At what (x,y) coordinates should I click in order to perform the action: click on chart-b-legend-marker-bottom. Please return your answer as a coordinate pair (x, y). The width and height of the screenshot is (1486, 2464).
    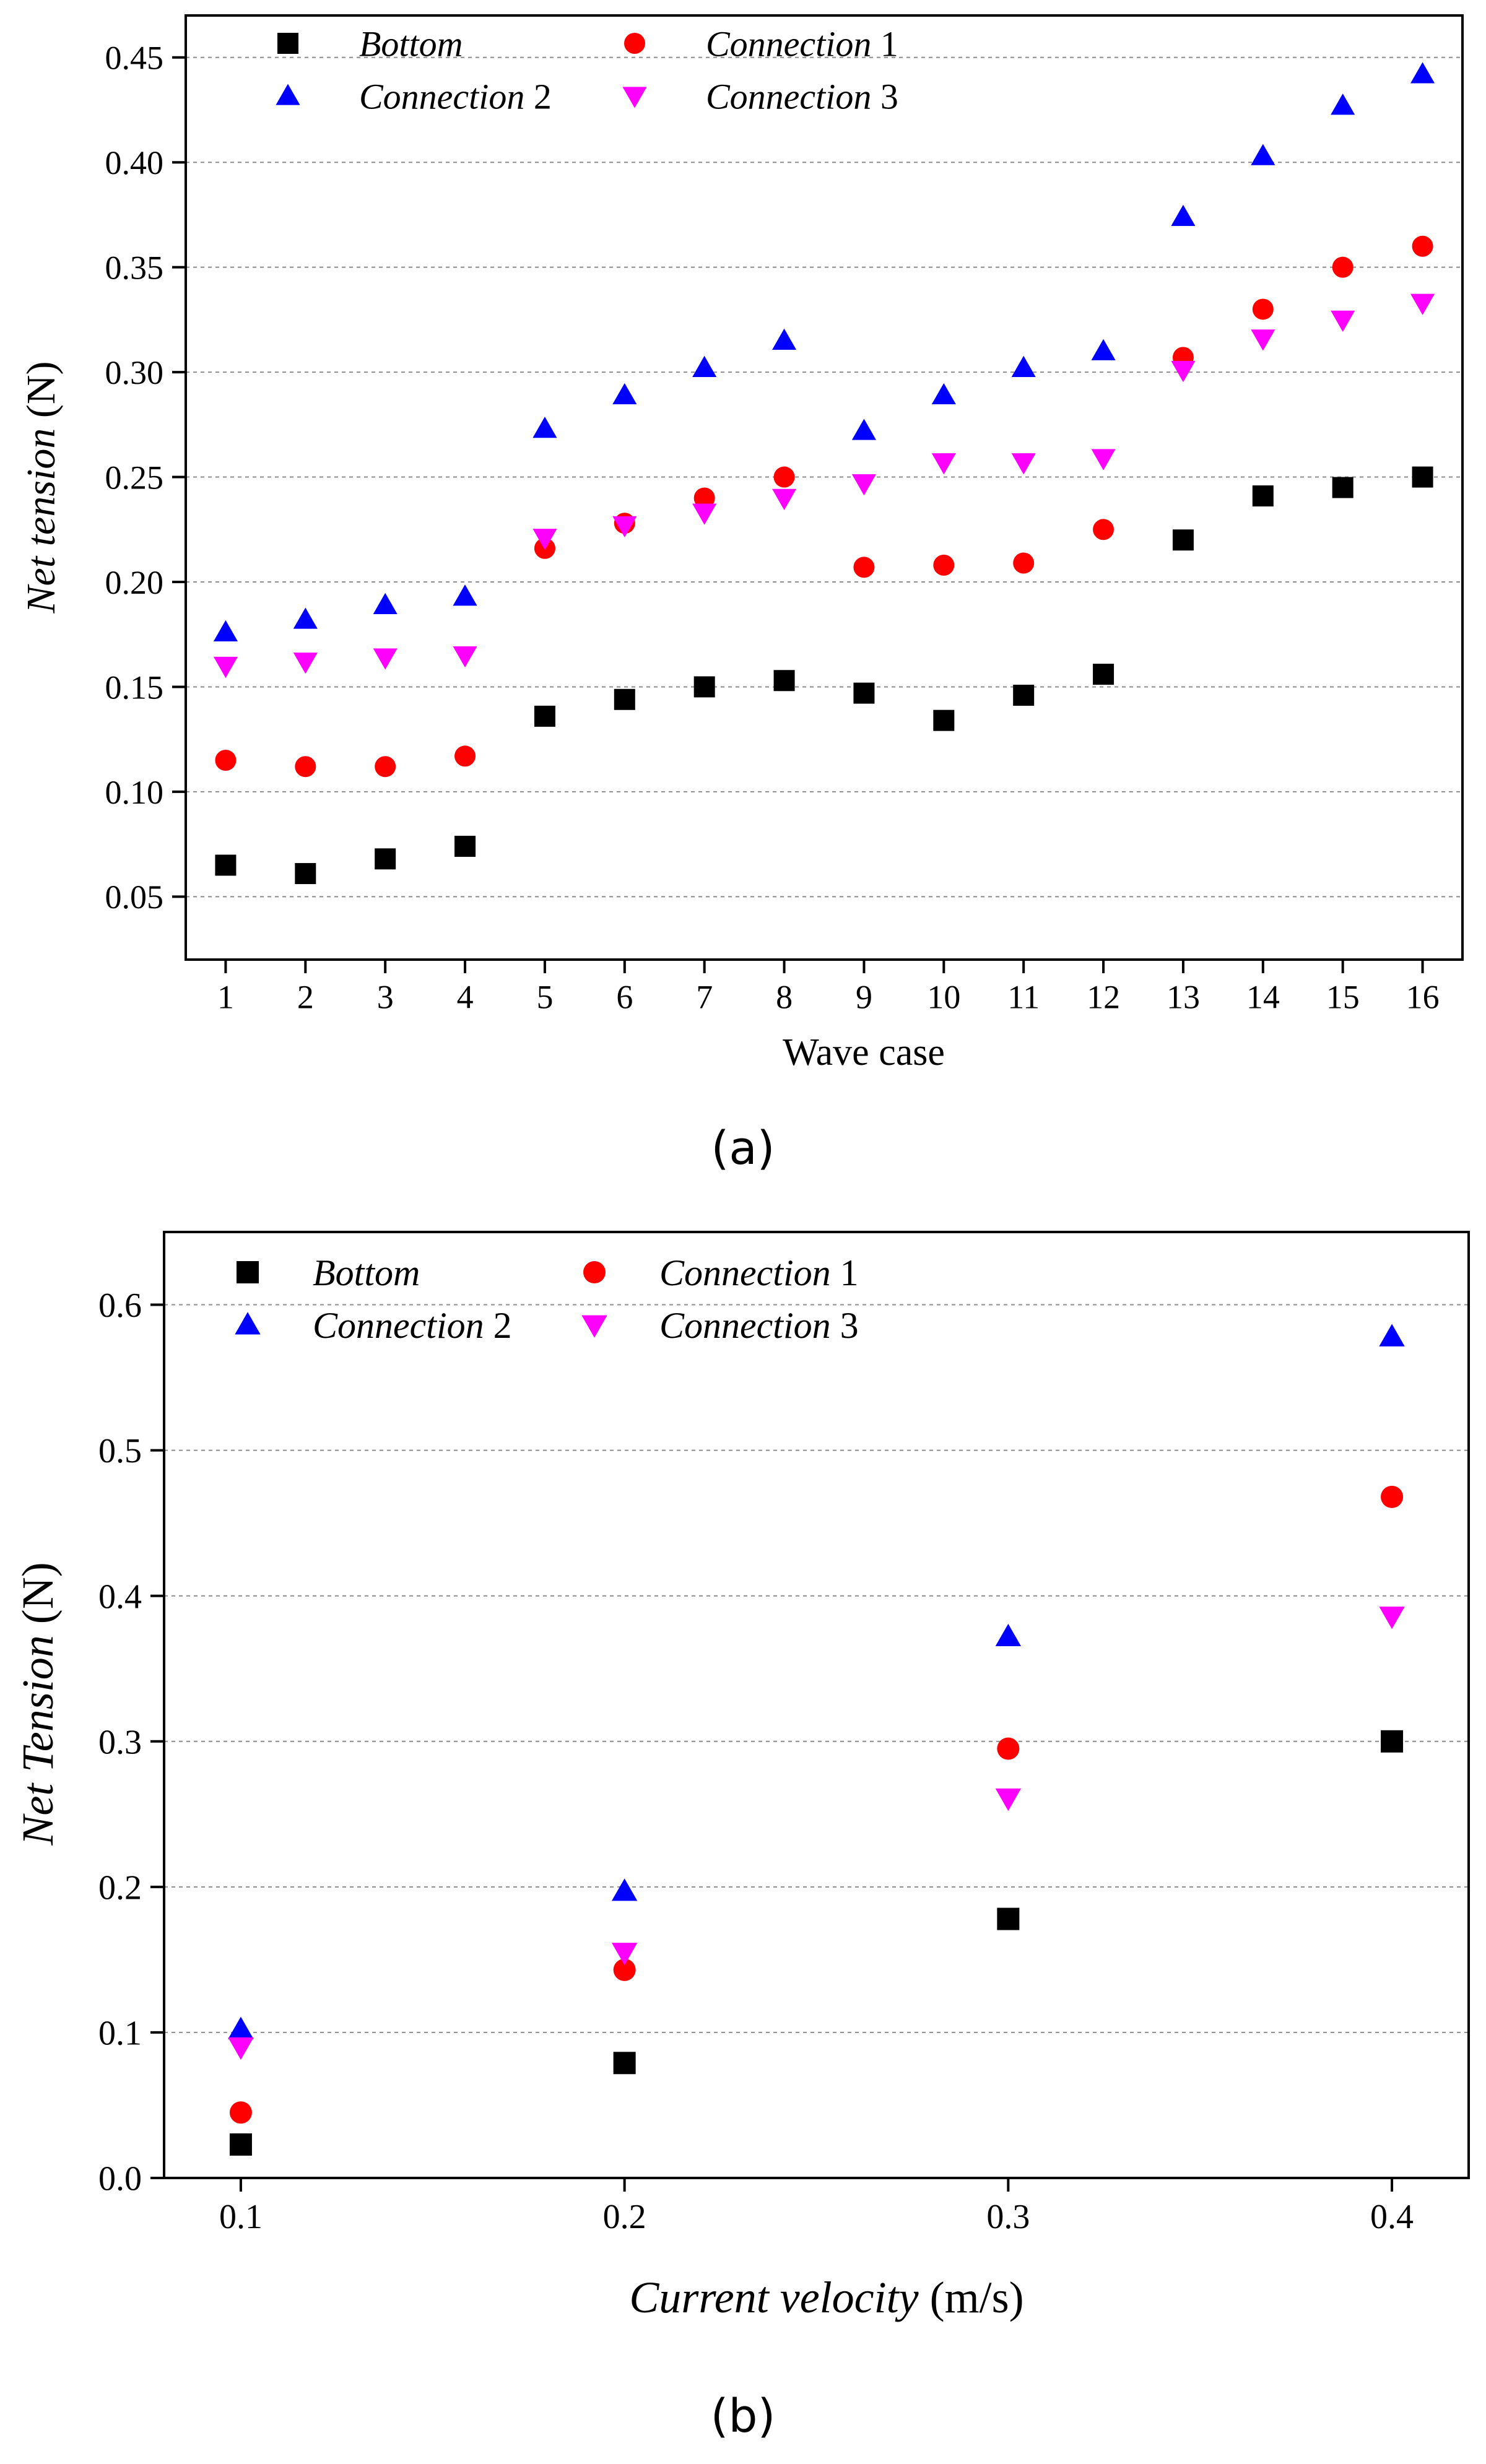
    Looking at the image, I should click on (248, 1272).